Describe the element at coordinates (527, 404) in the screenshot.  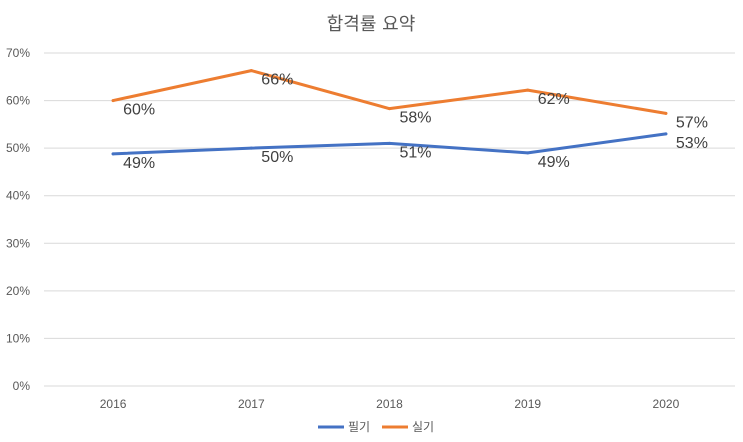
I see `x-tick-label: 2019` at that location.